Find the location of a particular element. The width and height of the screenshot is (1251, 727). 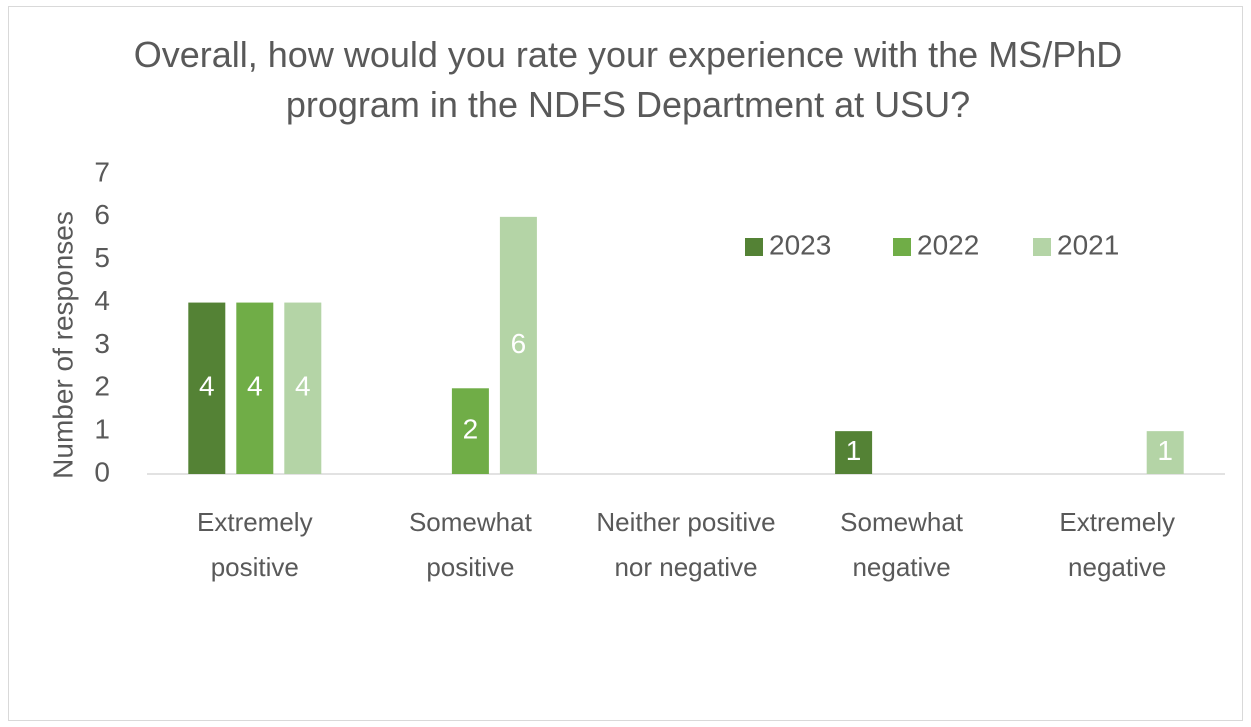

y-tick-label: 4 is located at coordinates (102, 300).